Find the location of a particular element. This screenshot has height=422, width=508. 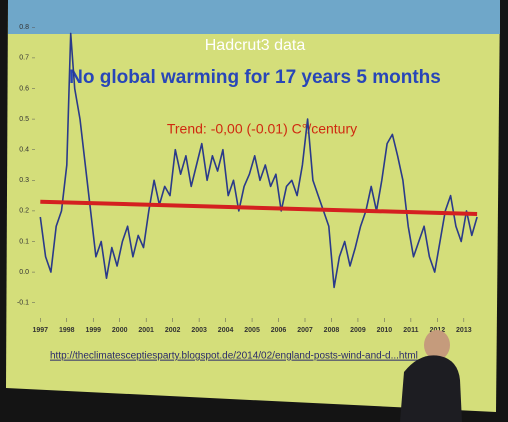

x-tick-label: 2010 is located at coordinates (385, 330).